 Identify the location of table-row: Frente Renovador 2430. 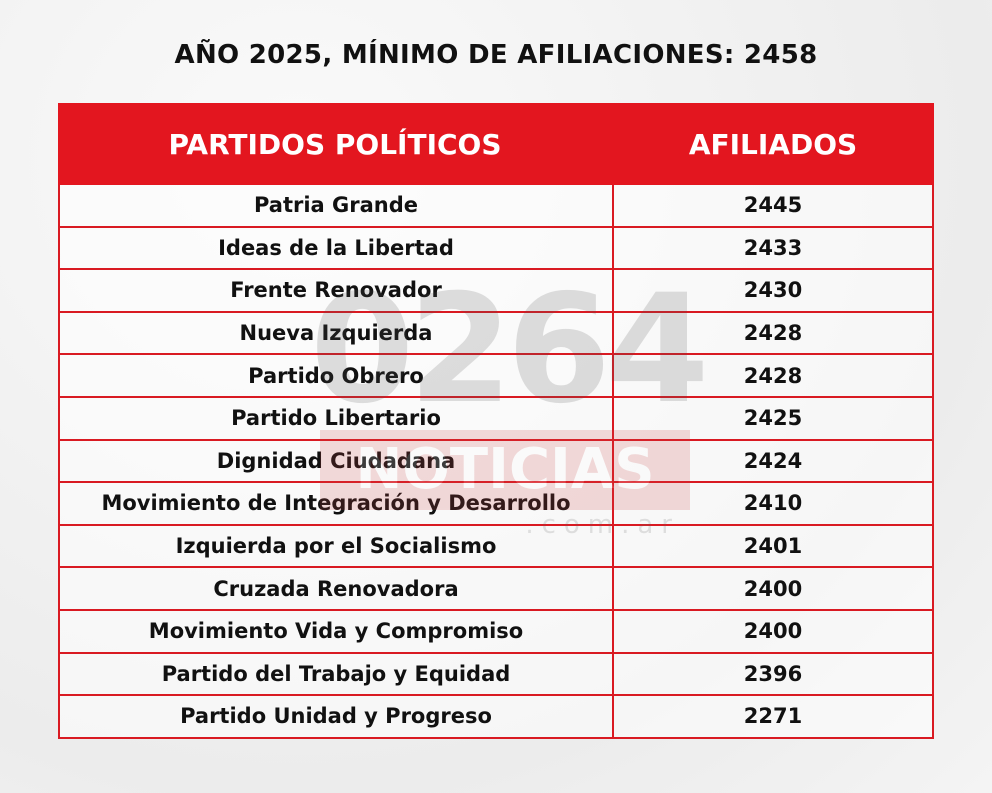
(496, 291).